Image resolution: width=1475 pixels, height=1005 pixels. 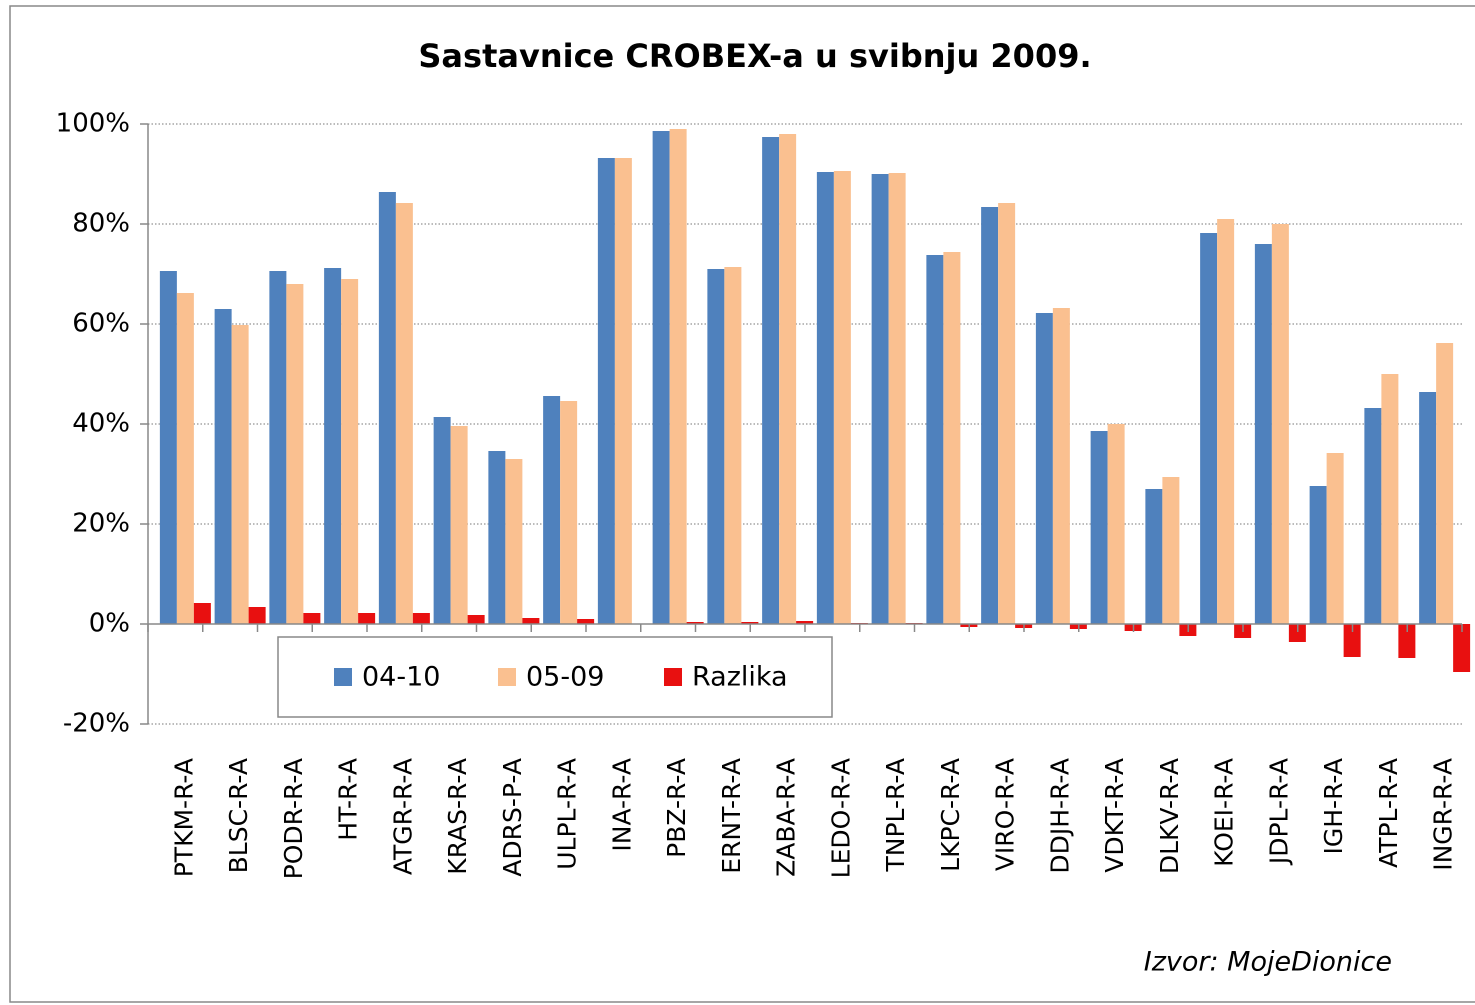 I want to click on x-tick-label: ADRS-P-A, so click(x=512, y=817).